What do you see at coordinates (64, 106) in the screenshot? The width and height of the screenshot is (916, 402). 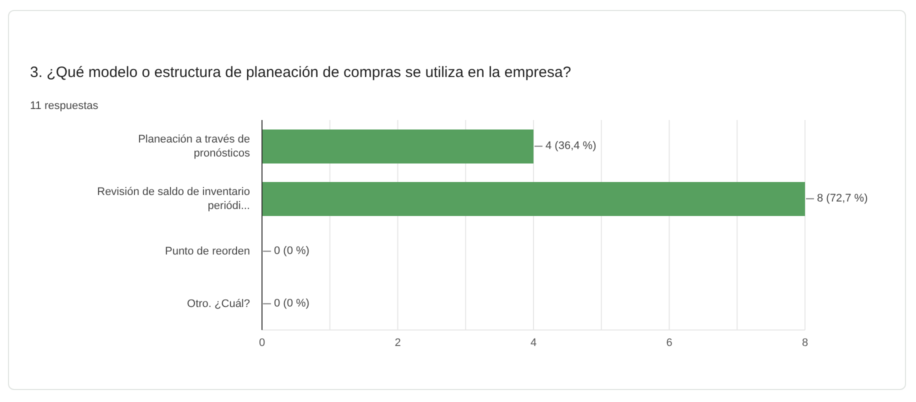 I see `text: 11 respuestas` at bounding box center [64, 106].